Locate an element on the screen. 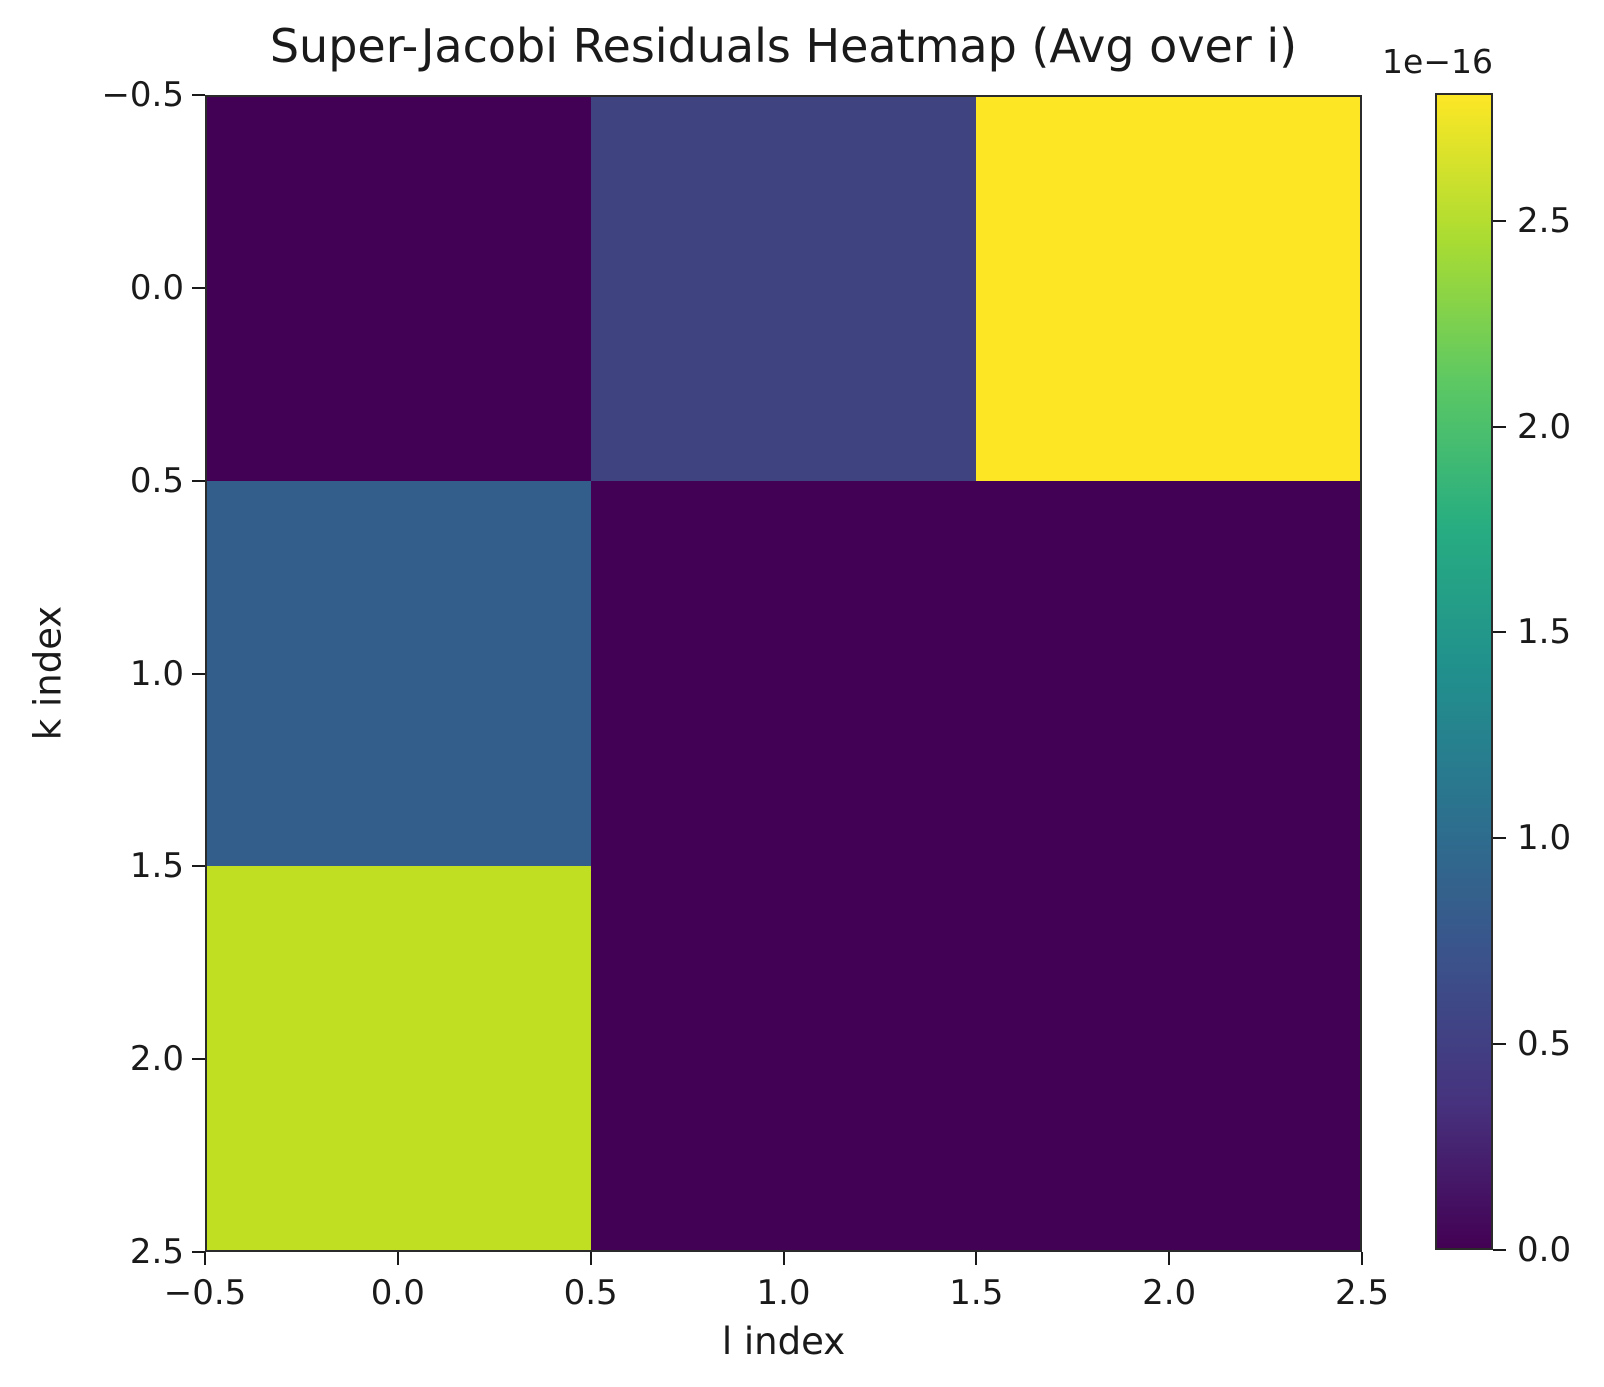 The height and width of the screenshot is (1387, 1604). heatmap-cell-k1-l1 is located at coordinates (783, 673).